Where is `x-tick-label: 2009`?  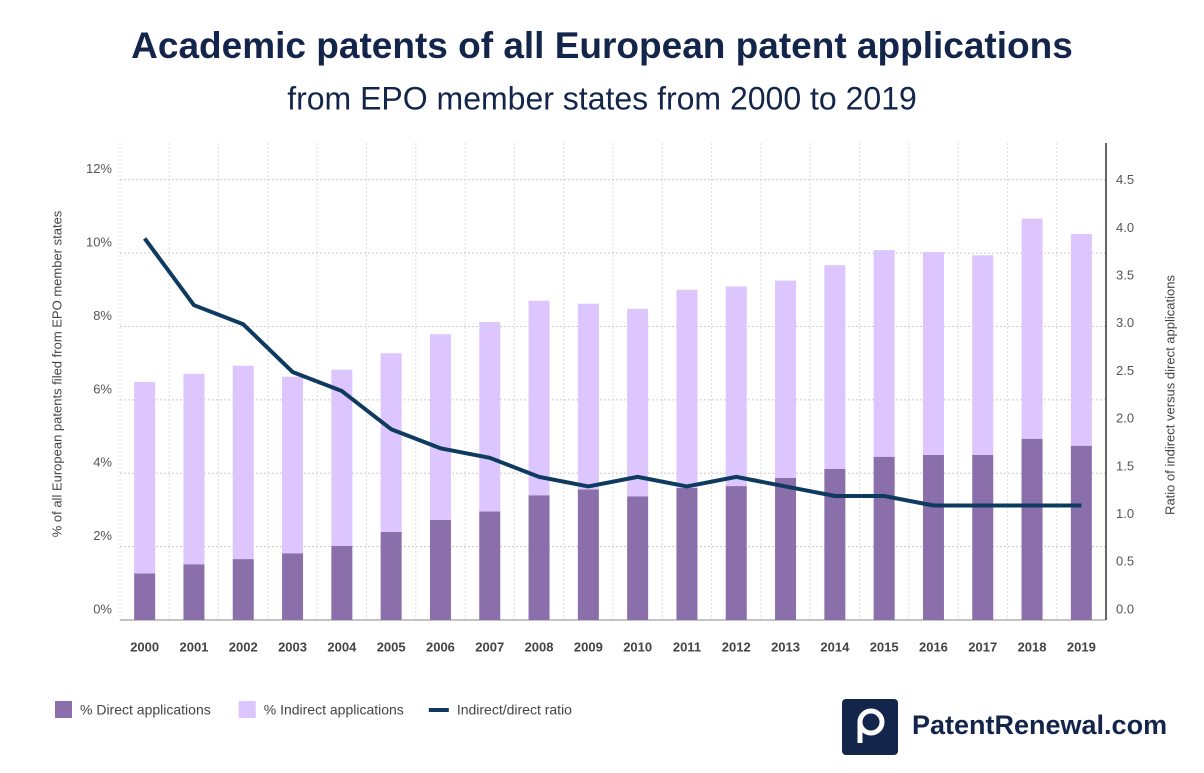
x-tick-label: 2009 is located at coordinates (588, 646).